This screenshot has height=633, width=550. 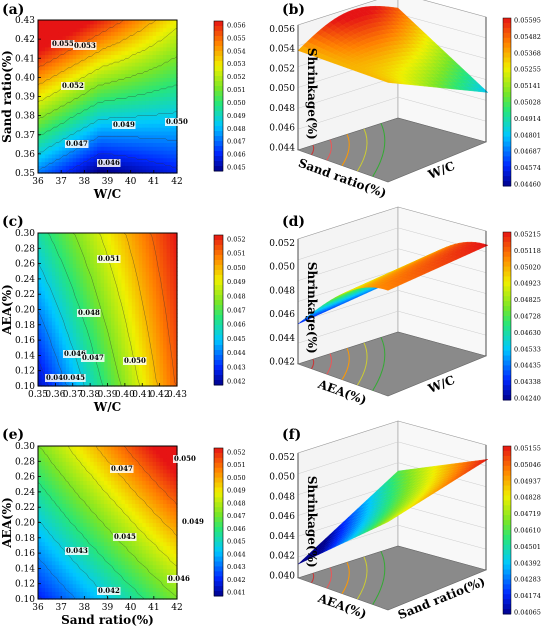 What do you see at coordinates (236, 103) in the screenshot?
I see `colorbar-tick-label: 0.050` at bounding box center [236, 103].